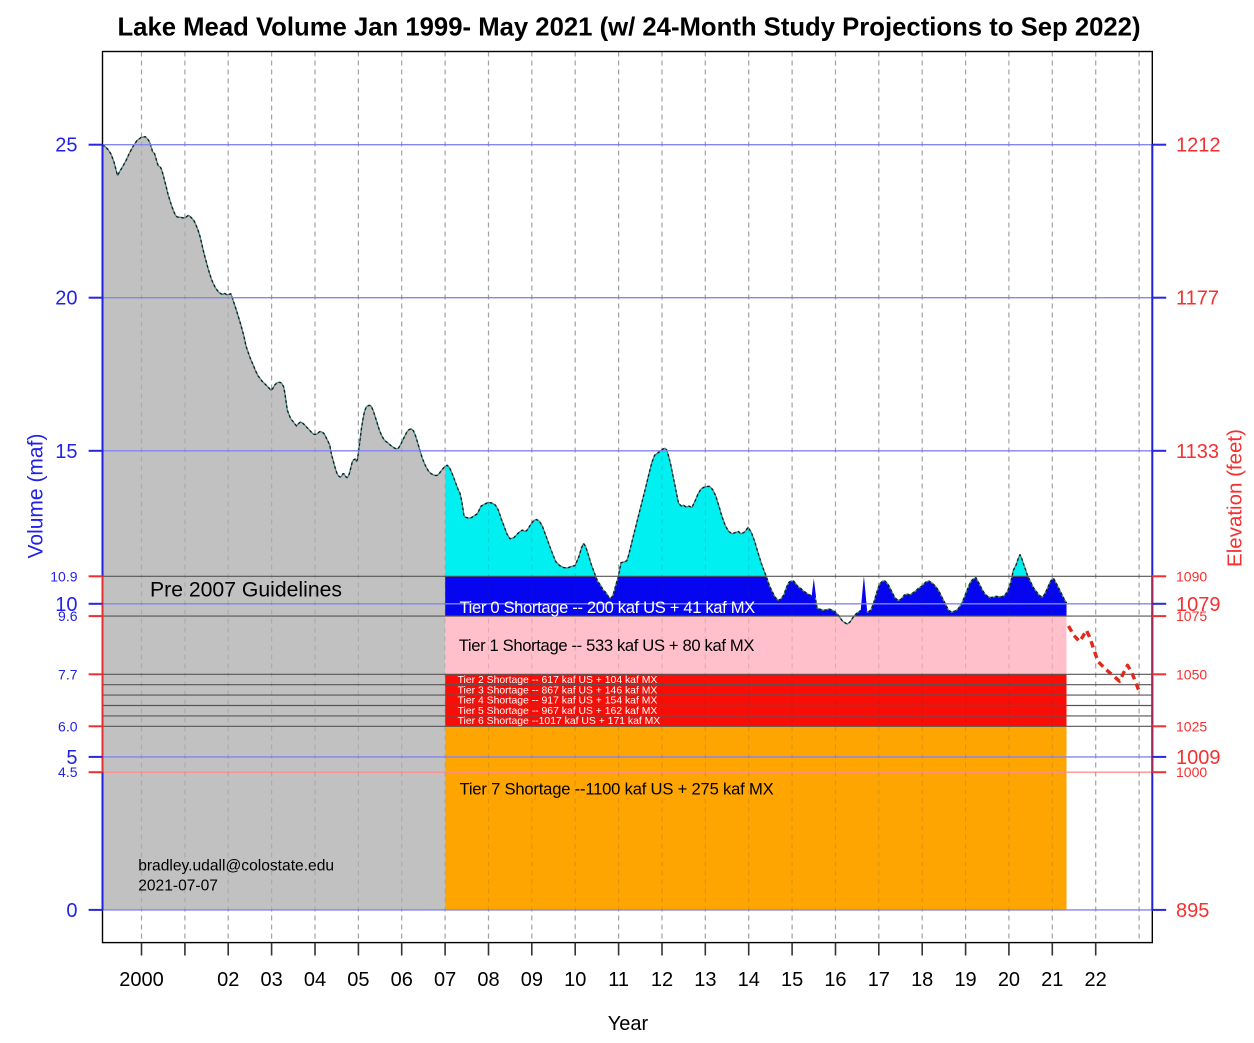 The width and height of the screenshot is (1254, 1043). What do you see at coordinates (1197, 452) in the screenshot?
I see `svg-text: 1133` at bounding box center [1197, 452].